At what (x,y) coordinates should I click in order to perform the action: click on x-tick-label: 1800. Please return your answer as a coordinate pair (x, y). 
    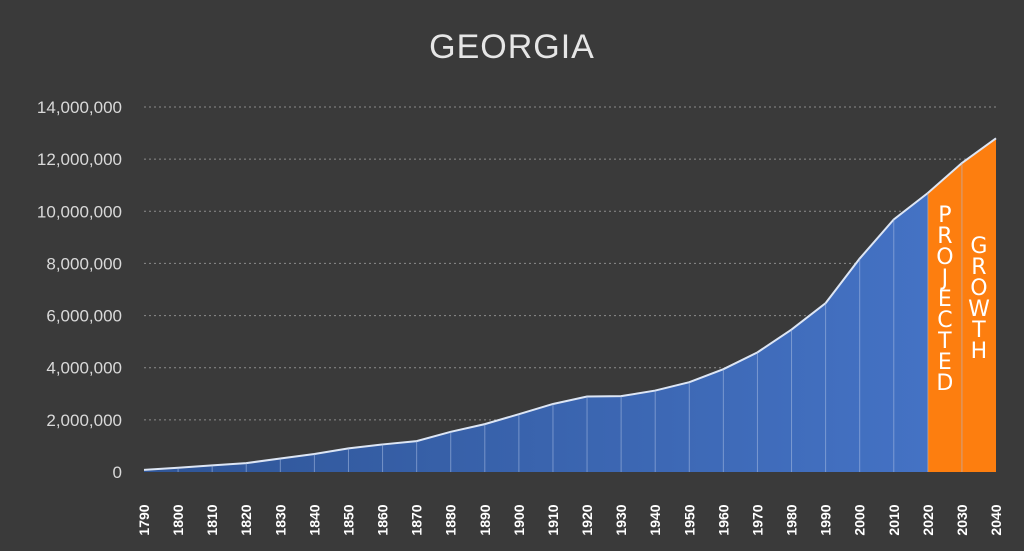
    Looking at the image, I should click on (178, 519).